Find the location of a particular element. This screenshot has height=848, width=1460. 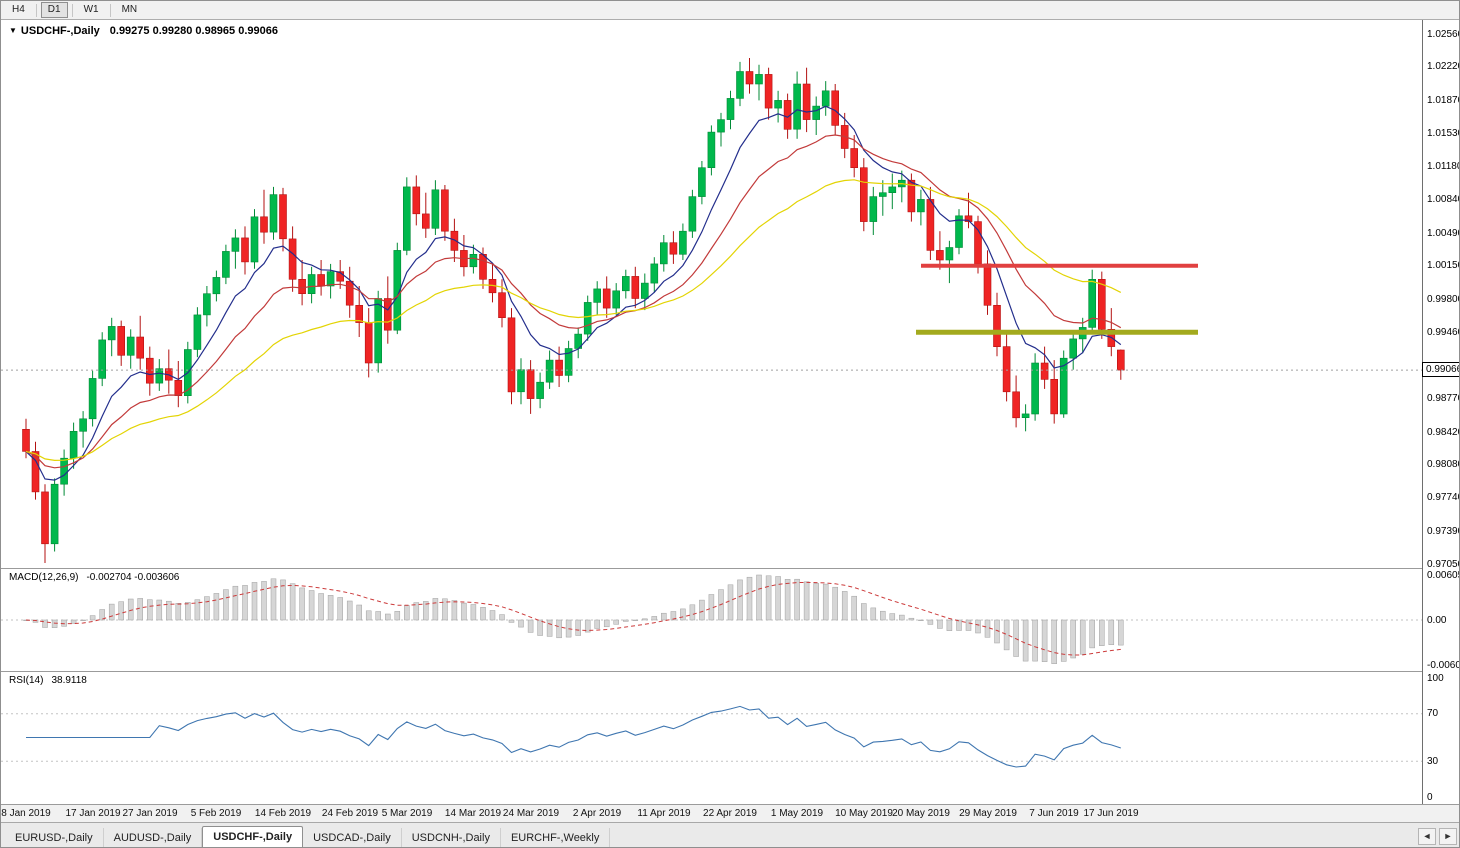

time-axis-label: 24 Mar 2019 is located at coordinates (531, 813).